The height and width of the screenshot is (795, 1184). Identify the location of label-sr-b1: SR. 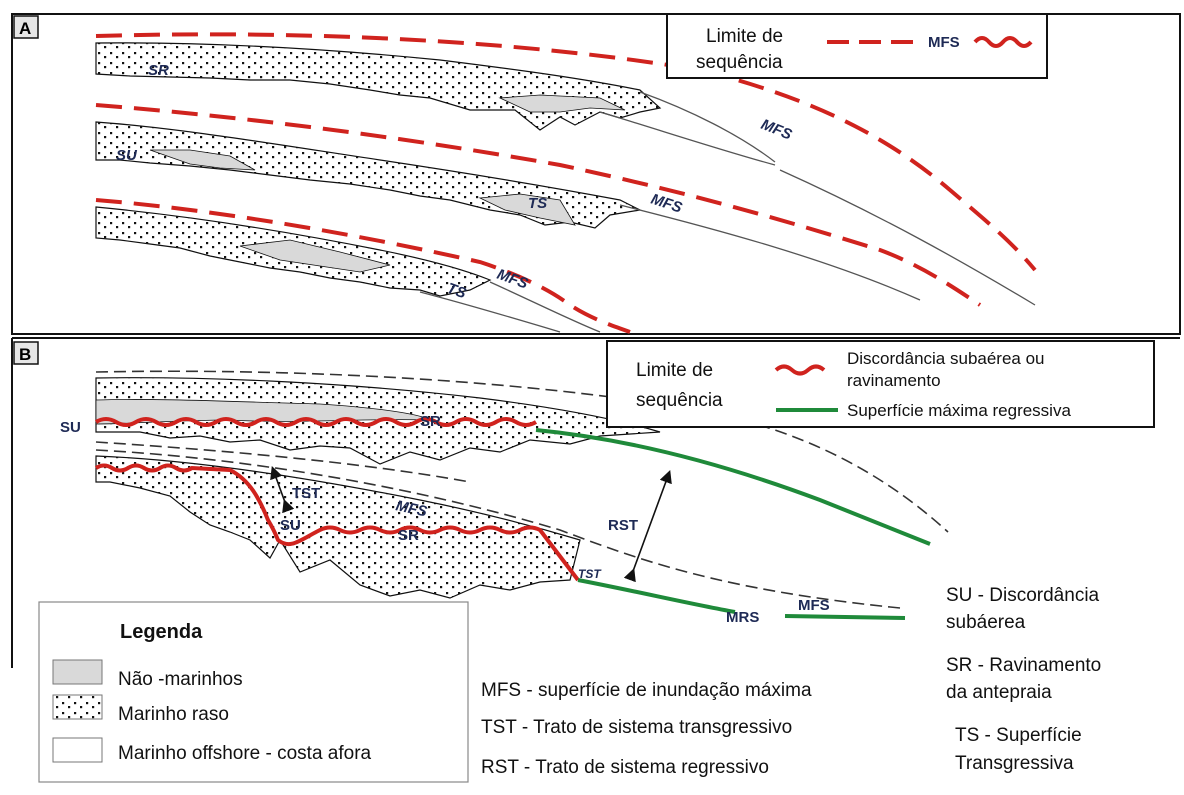
(430, 421).